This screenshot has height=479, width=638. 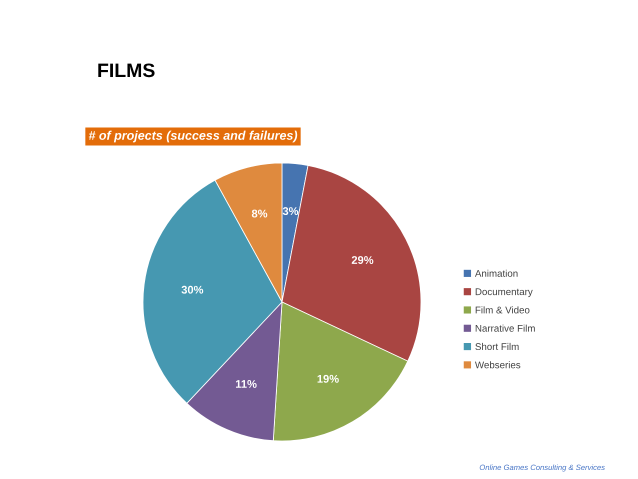 What do you see at coordinates (496, 273) in the screenshot?
I see `legend-label: Animation` at bounding box center [496, 273].